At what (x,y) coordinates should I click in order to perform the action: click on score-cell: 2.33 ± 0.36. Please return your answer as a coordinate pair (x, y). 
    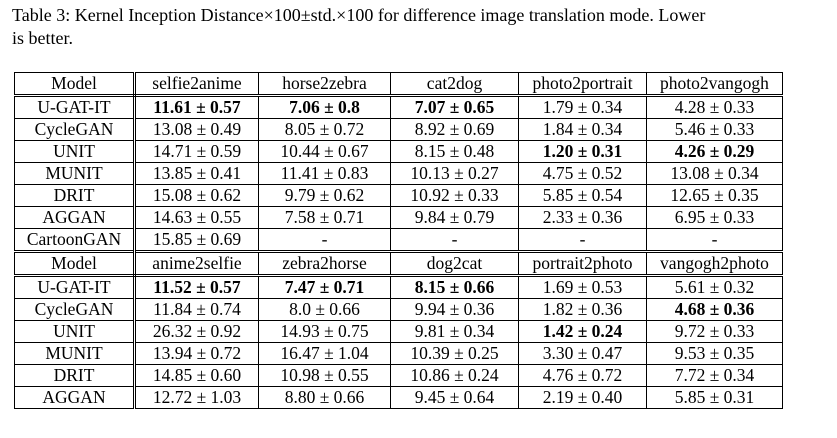
    Looking at the image, I should click on (582, 217).